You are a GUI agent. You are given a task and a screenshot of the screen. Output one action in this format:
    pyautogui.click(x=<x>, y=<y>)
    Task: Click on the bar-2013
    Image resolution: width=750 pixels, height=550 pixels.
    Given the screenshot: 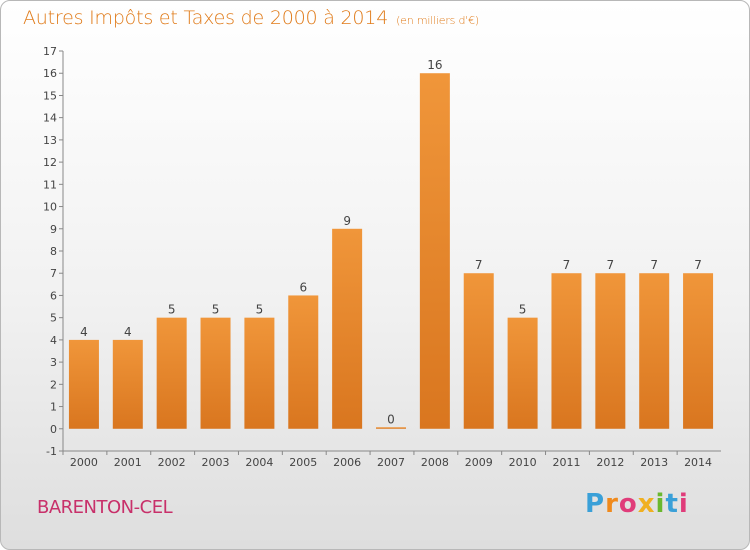 What is the action you would take?
    pyautogui.click(x=654, y=351)
    